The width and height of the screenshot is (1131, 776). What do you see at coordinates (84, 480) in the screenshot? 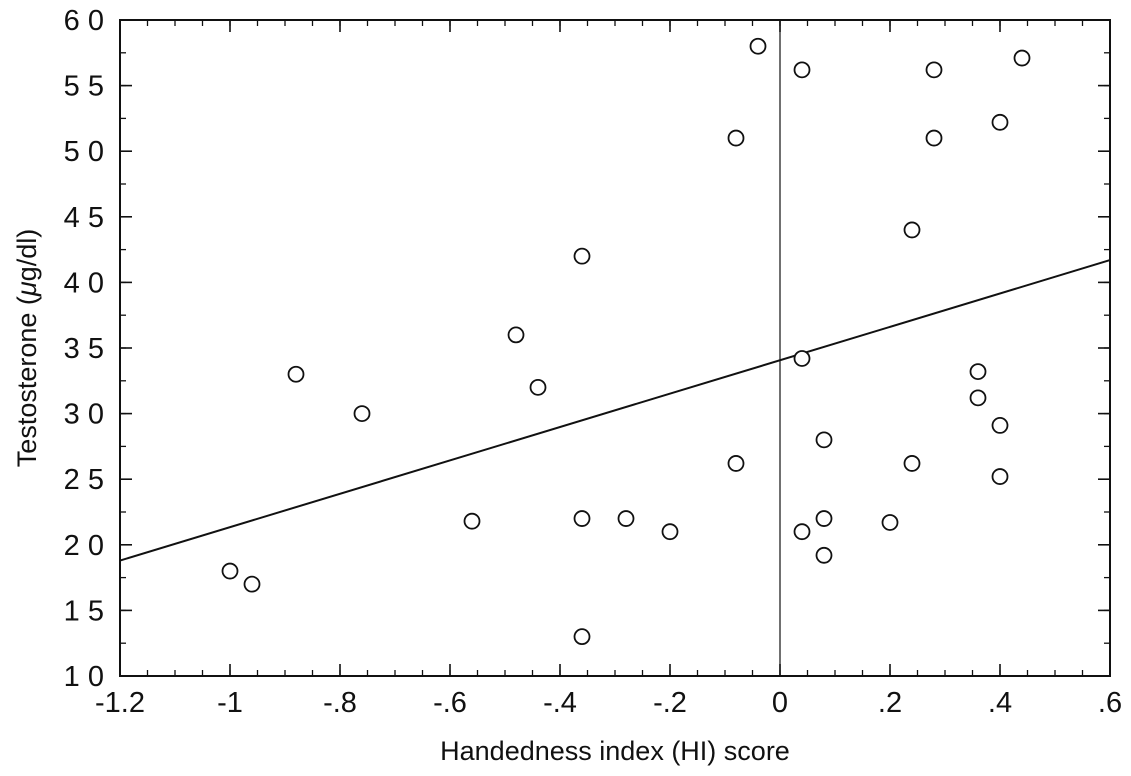
I see `y-tick-label: 2 5` at bounding box center [84, 480].